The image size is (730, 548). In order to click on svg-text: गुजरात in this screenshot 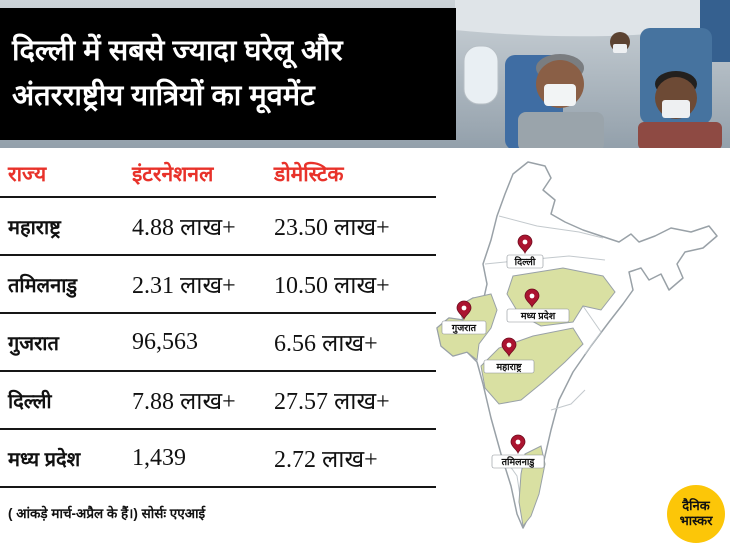, I will do `click(464, 328)`.